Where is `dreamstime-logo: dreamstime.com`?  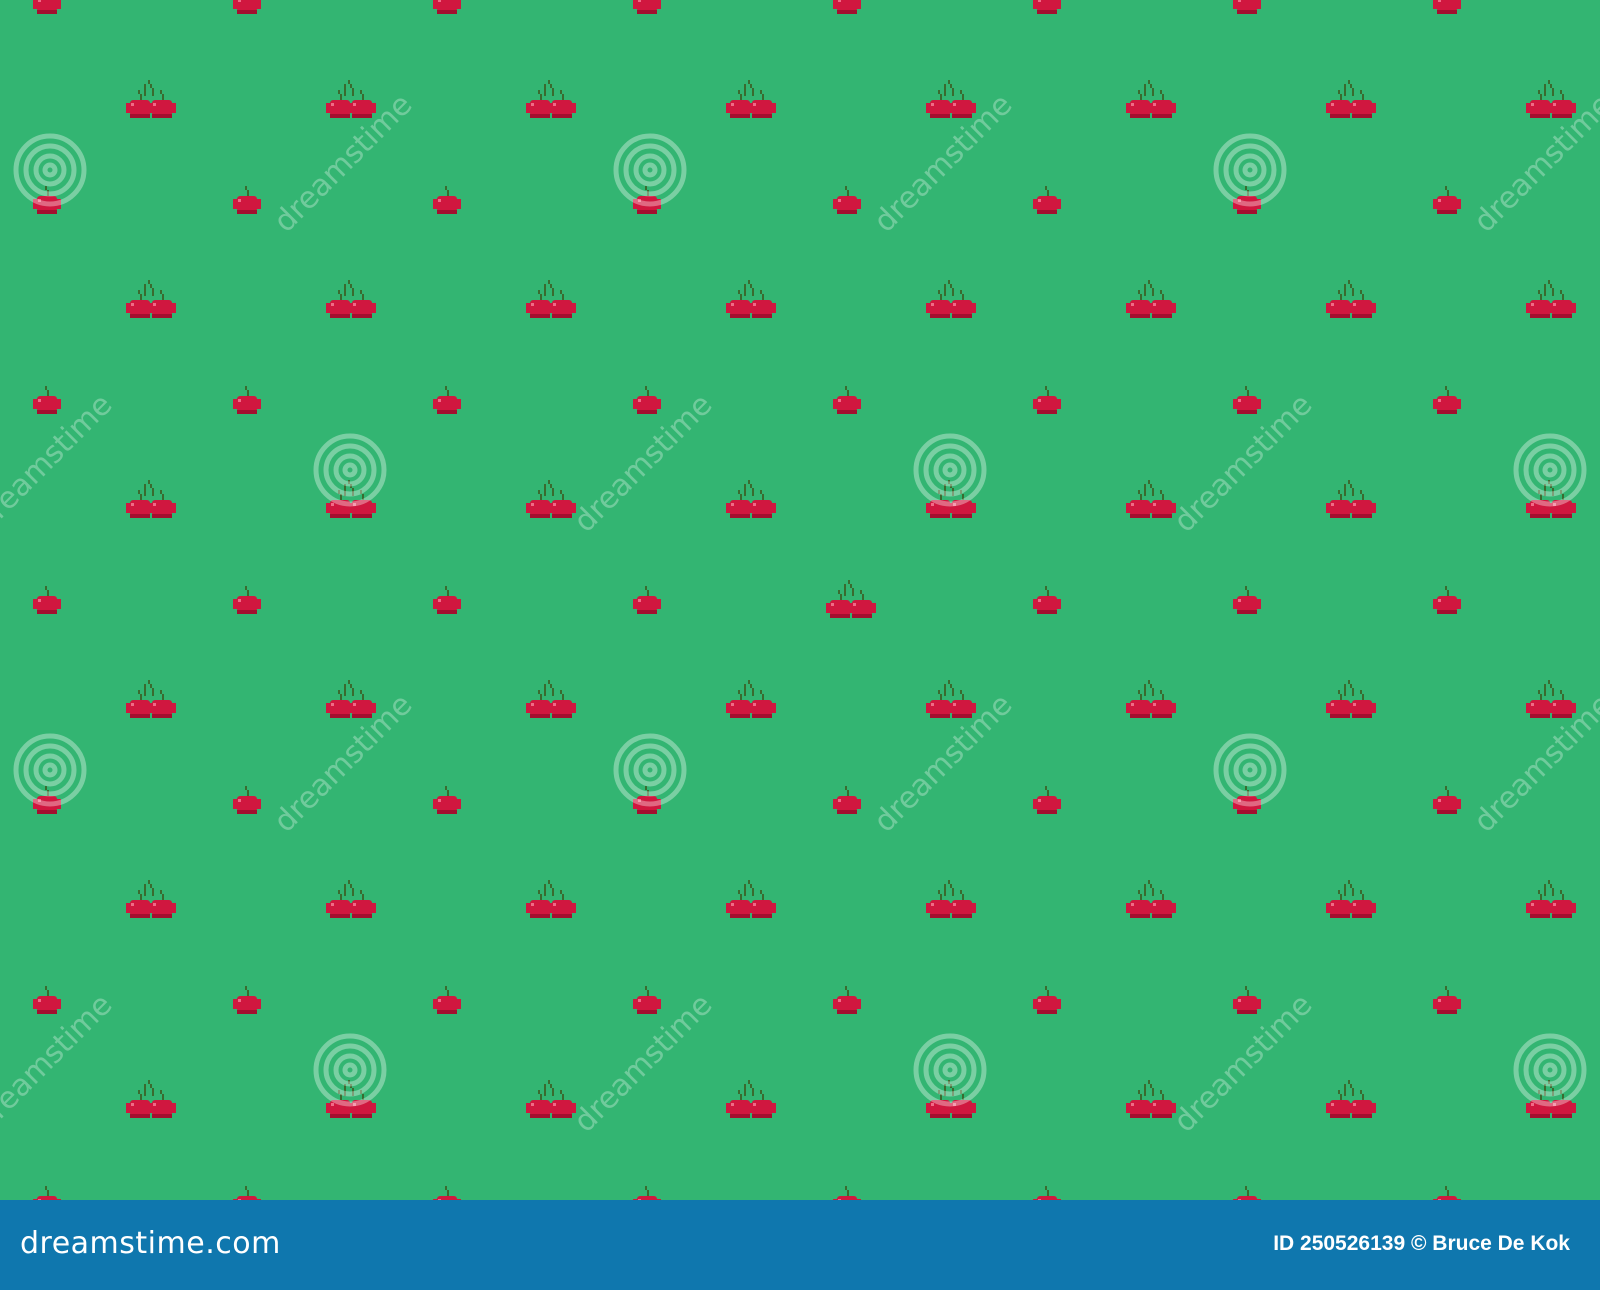 dreamstime-logo: dreamstime.com is located at coordinates (150, 1243).